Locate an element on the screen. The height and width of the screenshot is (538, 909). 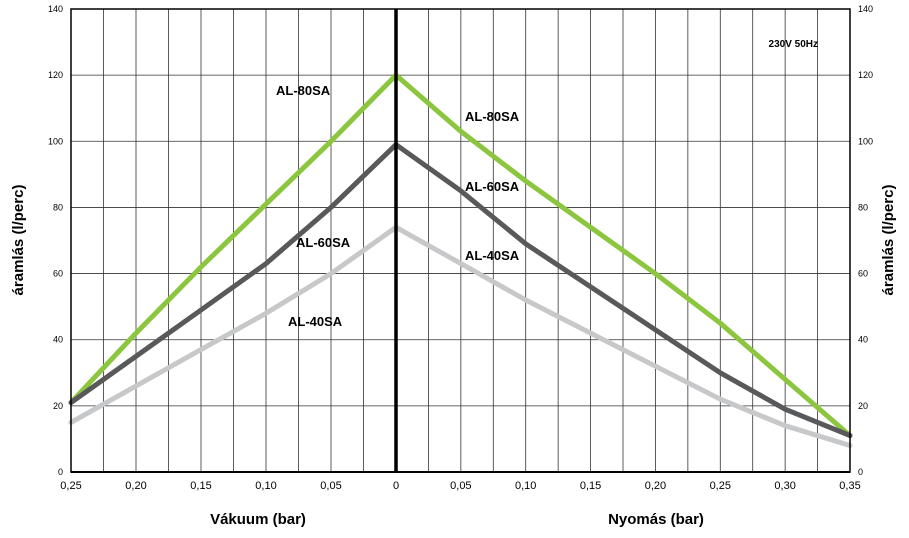
y-tick-label-right: 100 is located at coordinates (865, 141).